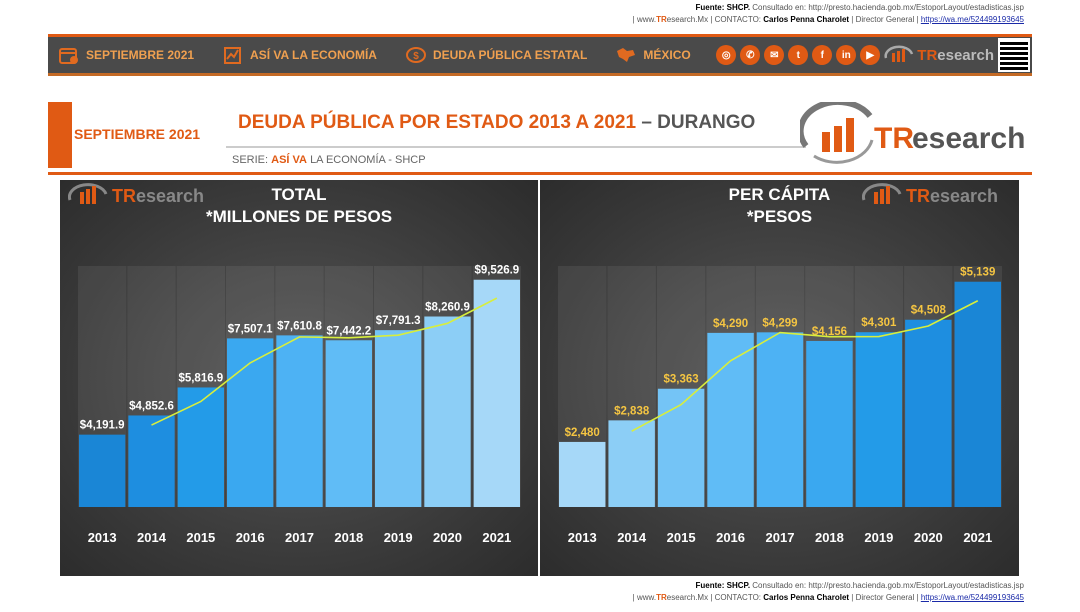  What do you see at coordinates (126, 55) in the screenshot?
I see `nav-item-septiembre: SEPTIEMBRE 2021` at bounding box center [126, 55].